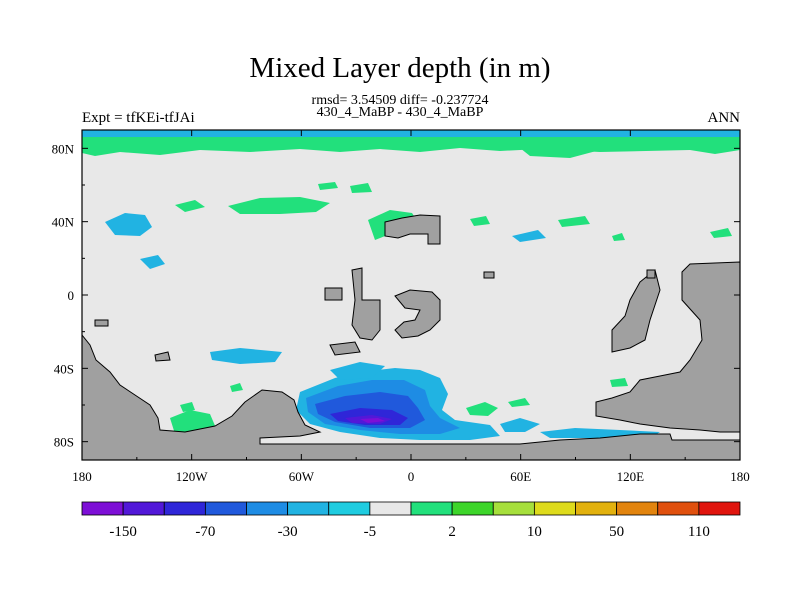 This screenshot has width=800, height=600. I want to click on indian-negative-patch, so click(529, 236).